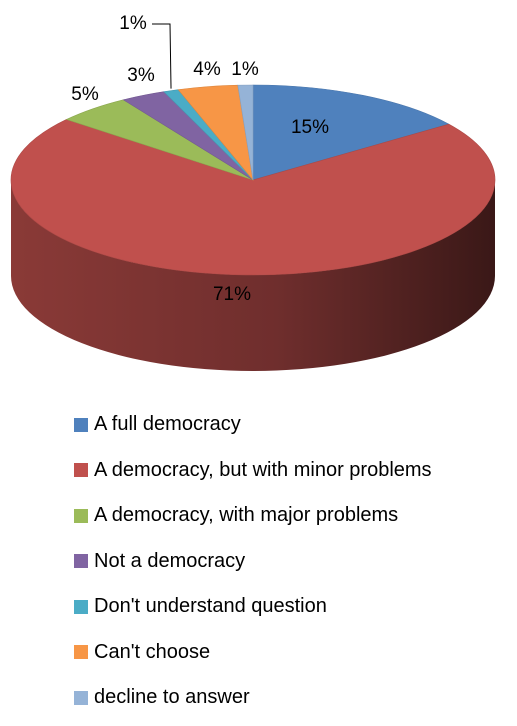  Describe the element at coordinates (246, 515) in the screenshot. I see `legend-label: A democracy, with major problems` at that location.